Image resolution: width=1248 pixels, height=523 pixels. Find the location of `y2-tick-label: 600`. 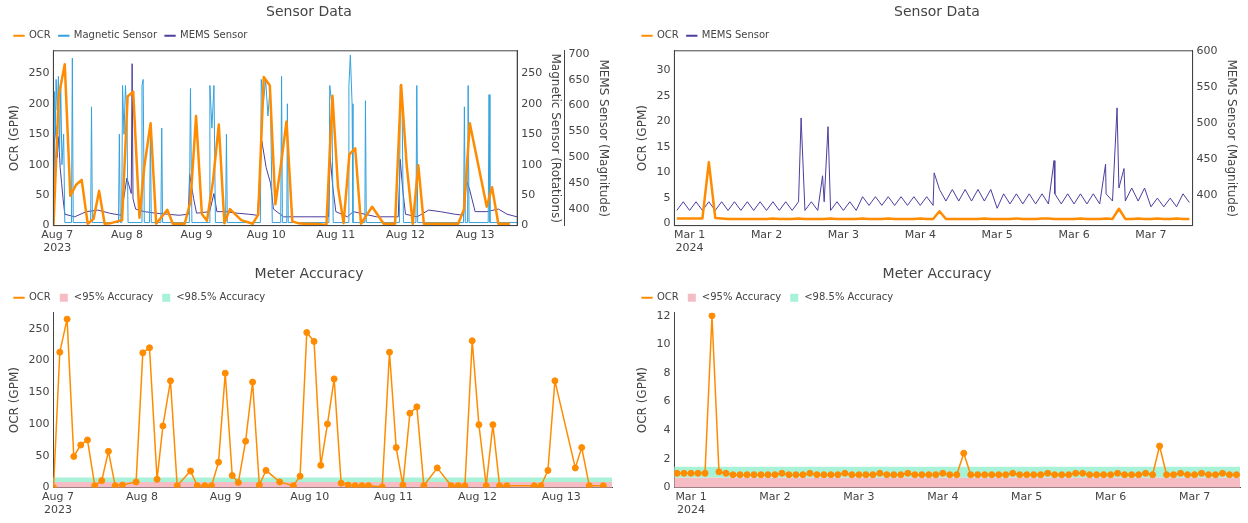

y2-tick-label: 600 is located at coordinates (1207, 50).